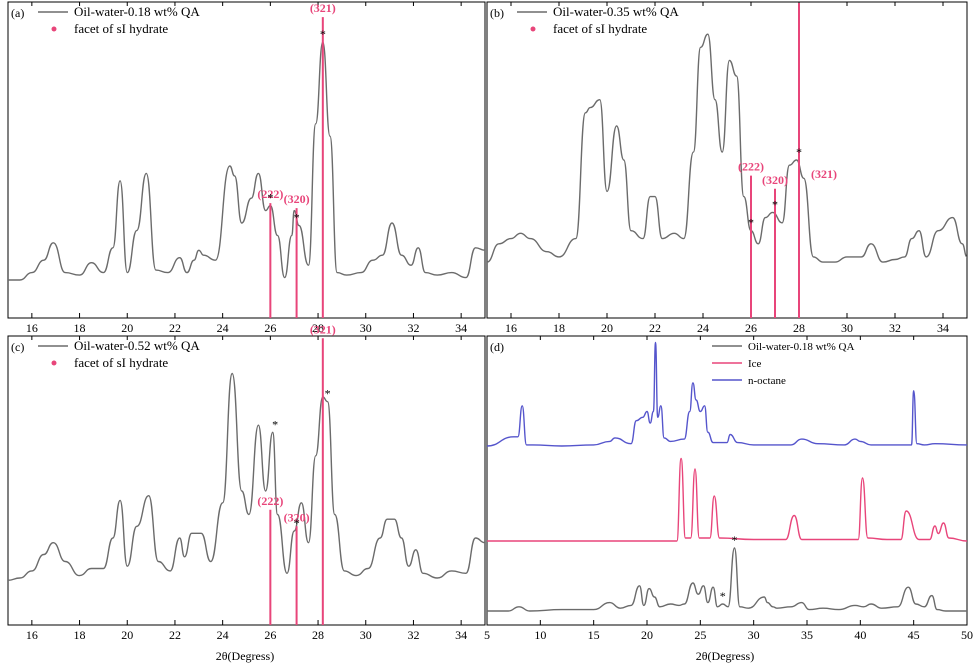 The image size is (975, 667). I want to click on x-tick-label: 25, so click(700, 635).